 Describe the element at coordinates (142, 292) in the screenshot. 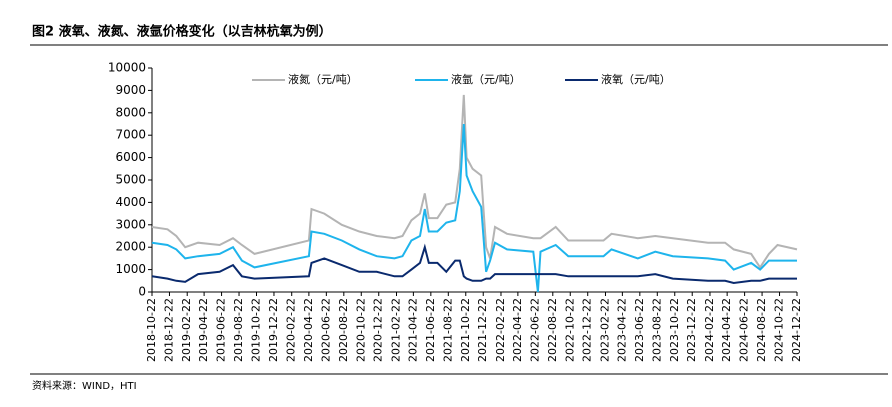

I see `y-tick-label: 0` at that location.